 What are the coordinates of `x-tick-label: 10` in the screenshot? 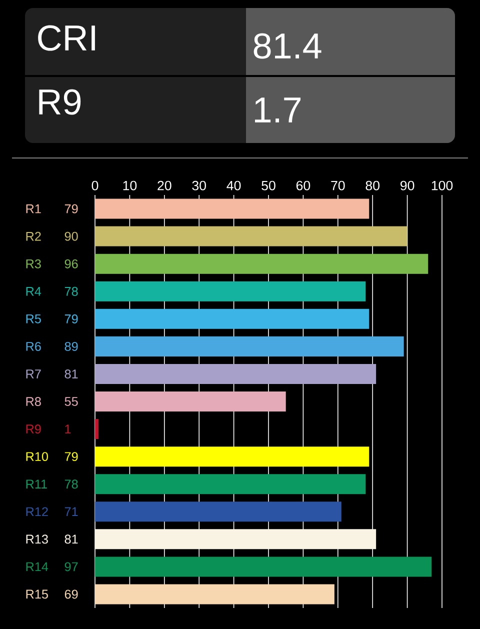 It's located at (130, 185).